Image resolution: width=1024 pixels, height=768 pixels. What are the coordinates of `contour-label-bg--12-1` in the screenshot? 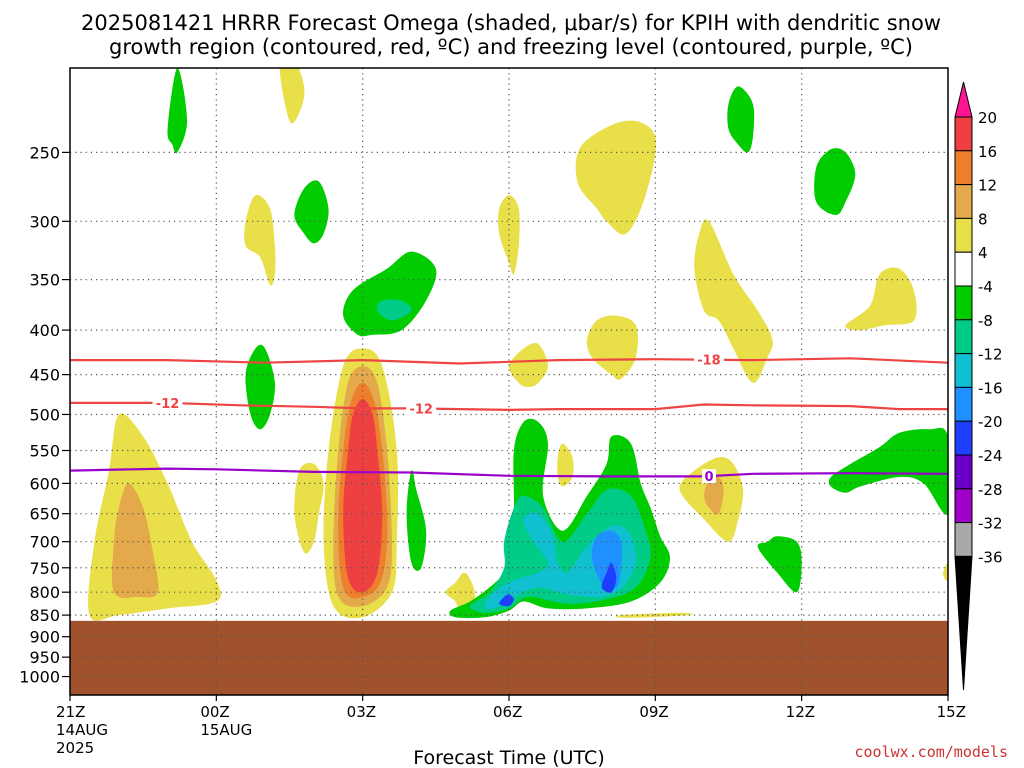 It's located at (421, 408).